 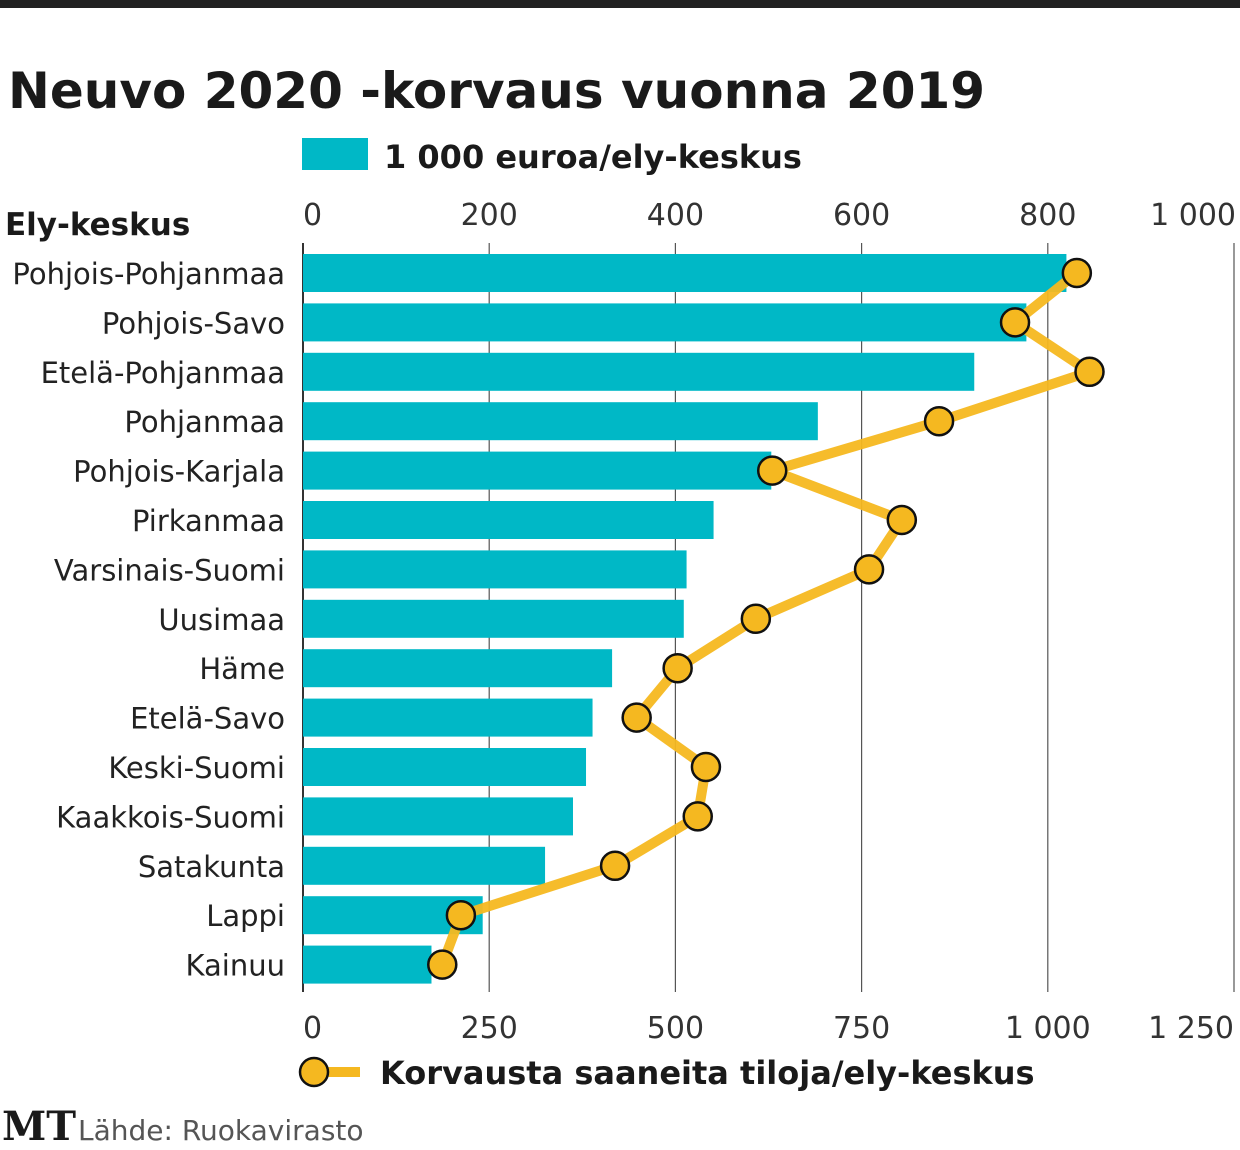 I want to click on bottom-tick-label: 500, so click(x=675, y=1028).